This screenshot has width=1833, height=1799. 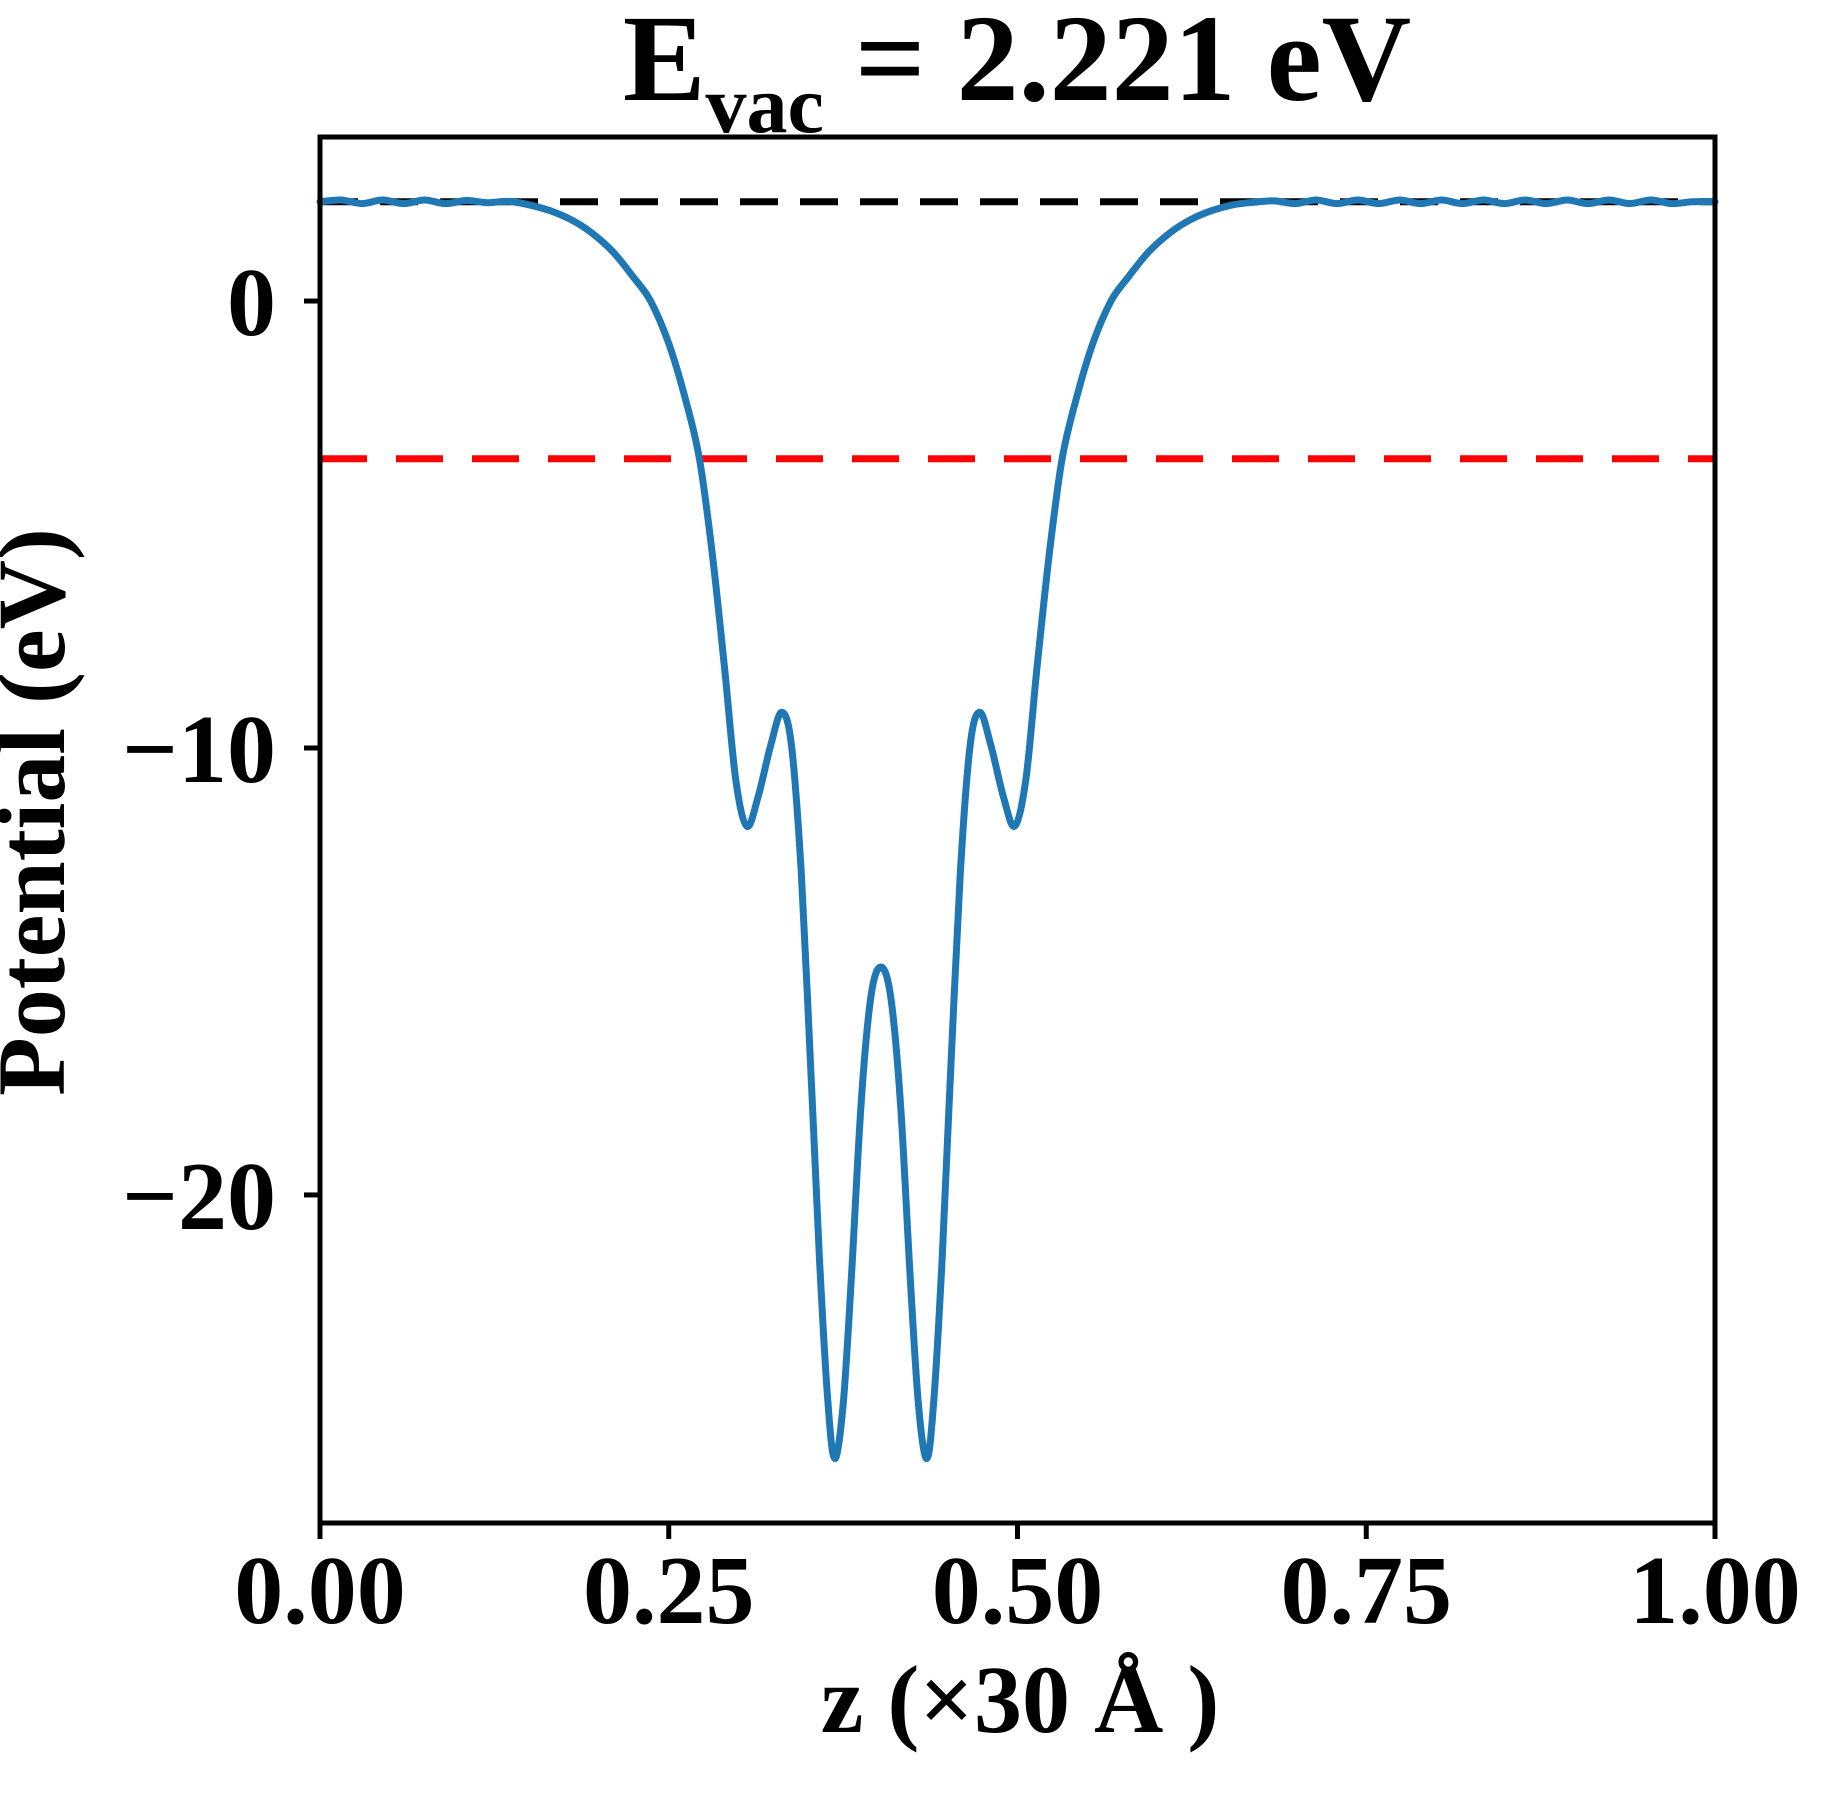 I want to click on x-tick-label: 0.50, so click(x=1018, y=1591).